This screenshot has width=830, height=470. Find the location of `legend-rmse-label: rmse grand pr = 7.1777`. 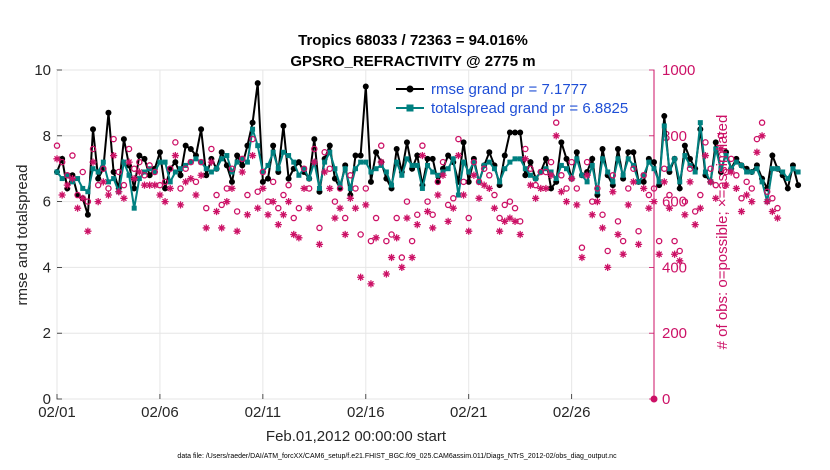

legend-rmse-label: rmse grand pr = 7.1777 is located at coordinates (509, 89).